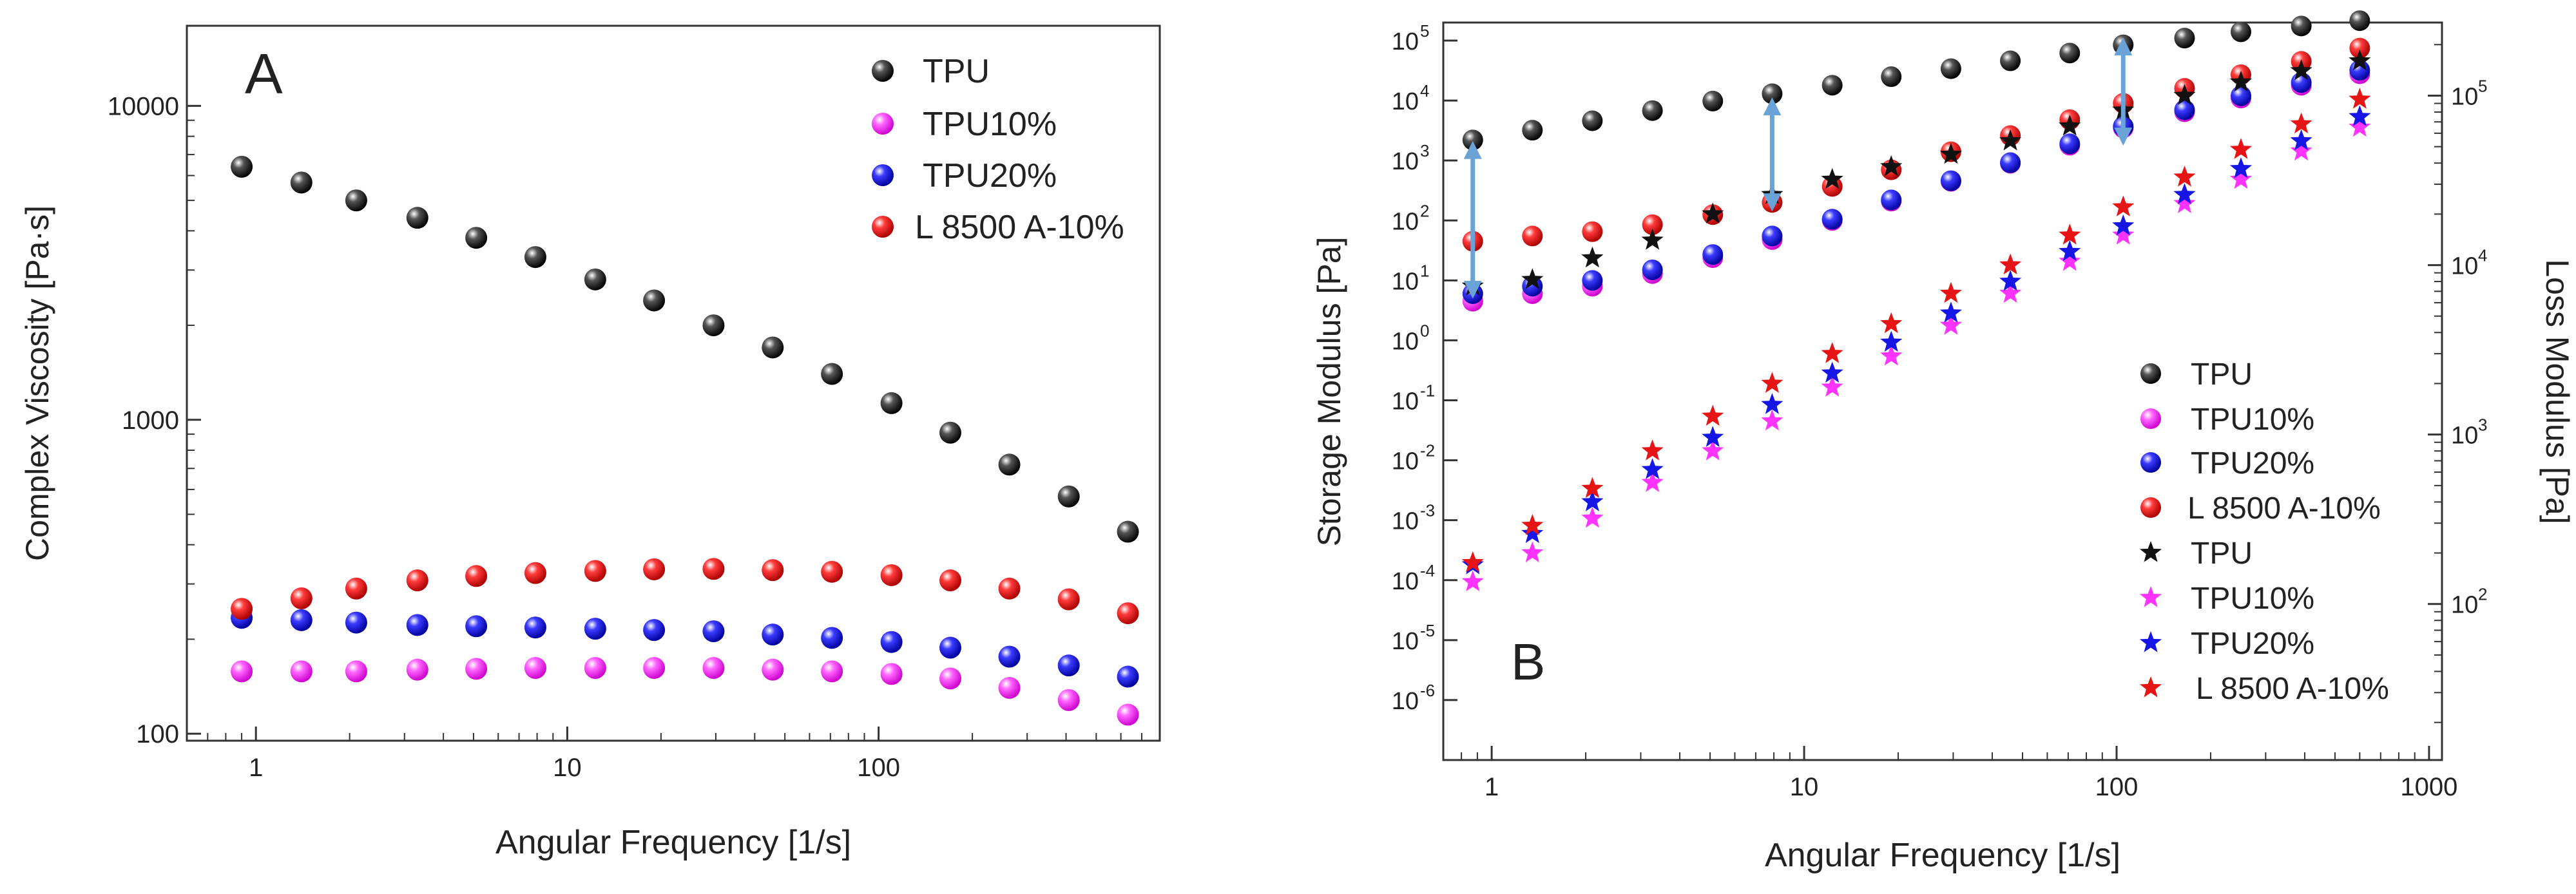  I want to click on legend-b-markers-loss, so click(2150, 619).